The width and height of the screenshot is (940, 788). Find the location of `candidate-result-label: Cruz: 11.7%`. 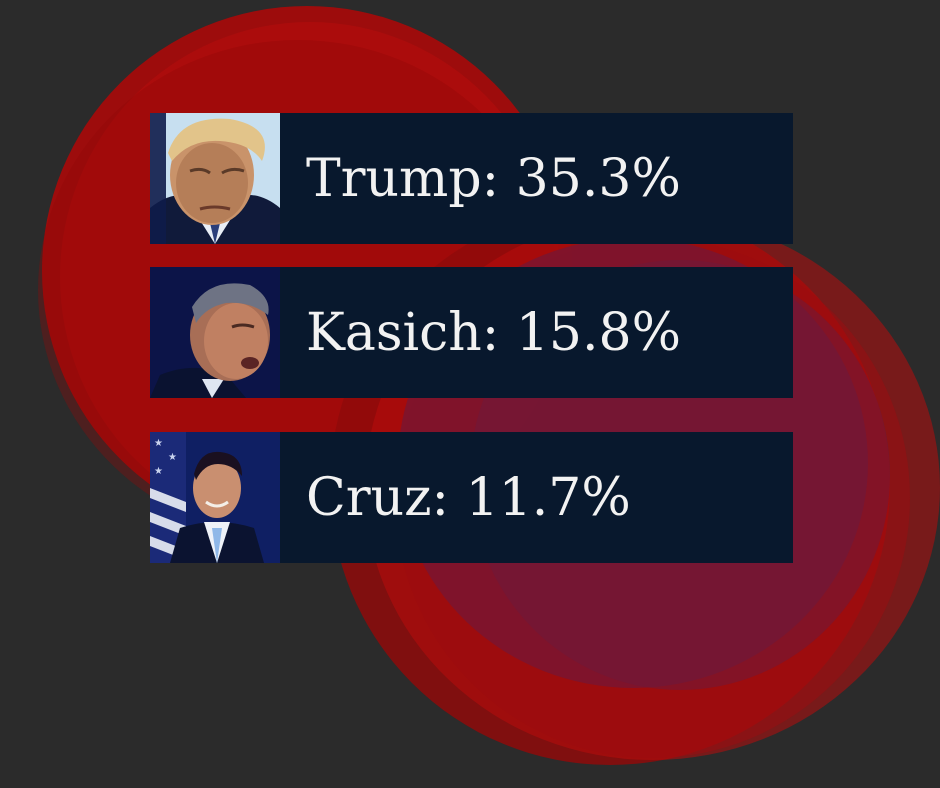

candidate-result-label: Cruz: 11.7% is located at coordinates (468, 497).